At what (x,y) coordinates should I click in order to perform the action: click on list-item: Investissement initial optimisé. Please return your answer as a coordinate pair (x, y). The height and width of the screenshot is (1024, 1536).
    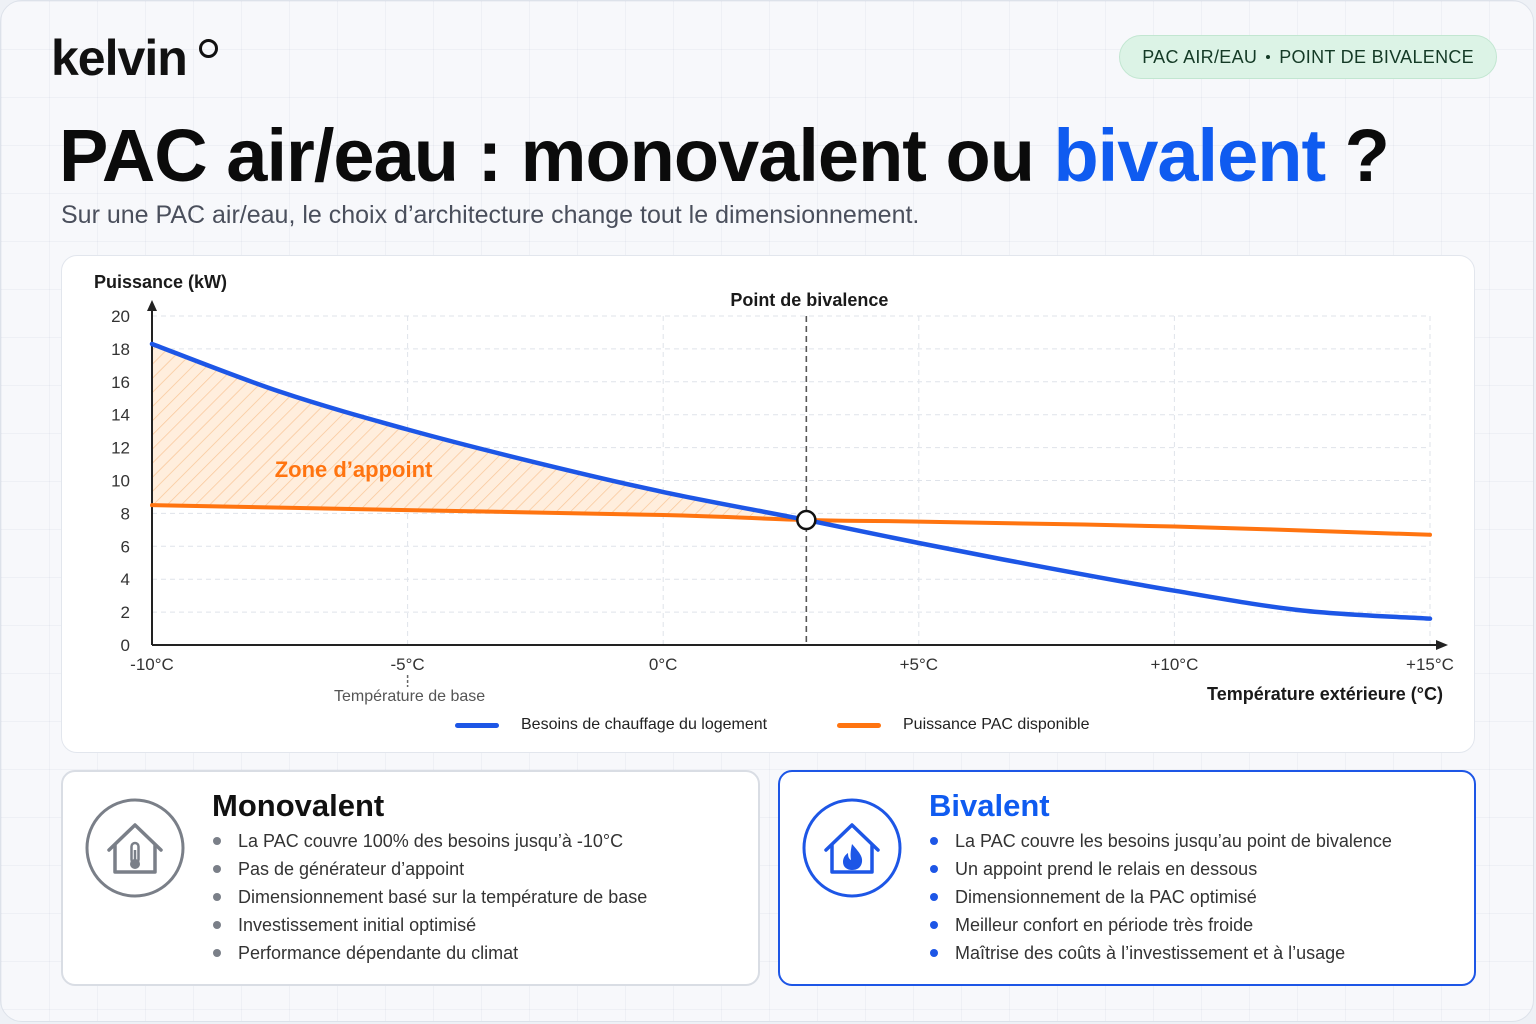
    Looking at the image, I should click on (429, 928).